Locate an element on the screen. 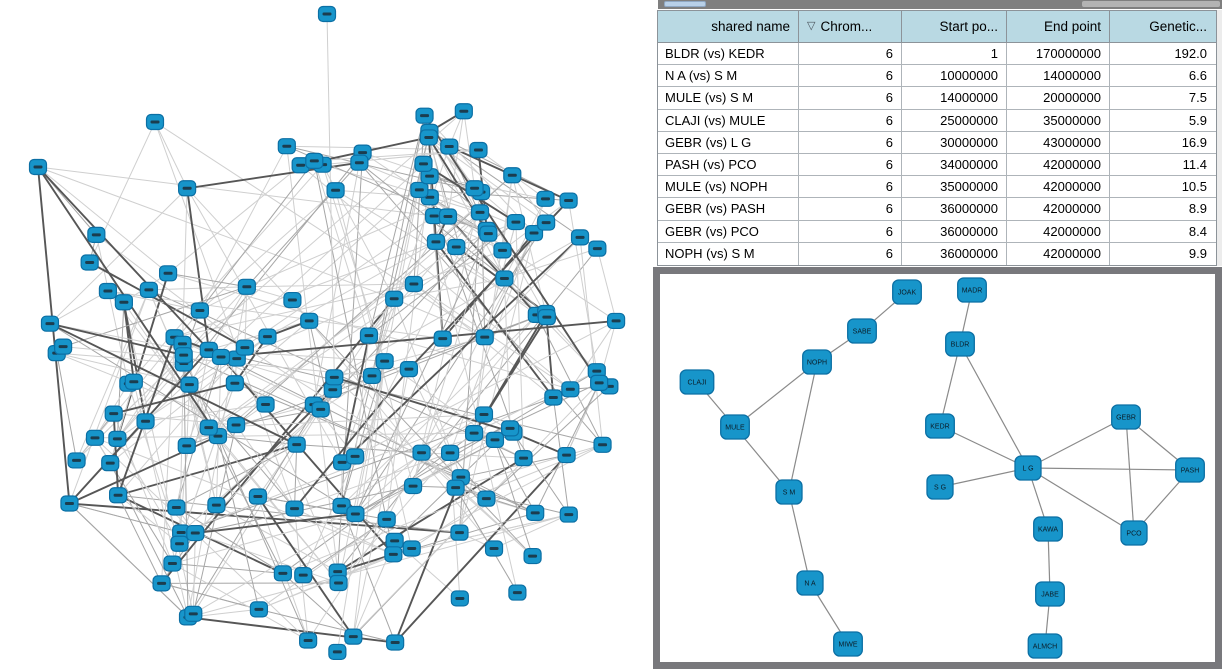  table-row: BLDR (vs) KEDR 6 1 170000000 192.0 is located at coordinates (937, 54).